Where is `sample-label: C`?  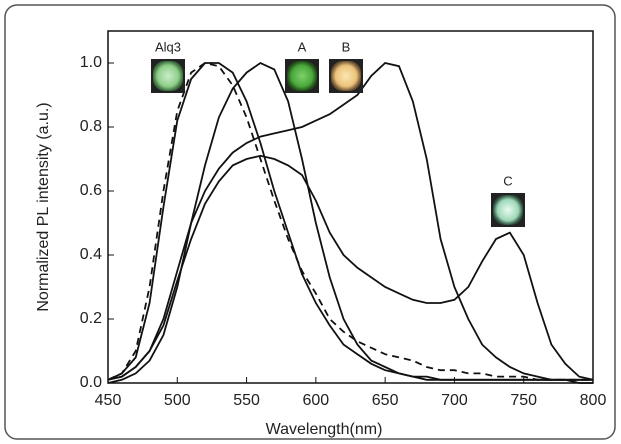 sample-label: C is located at coordinates (507, 180).